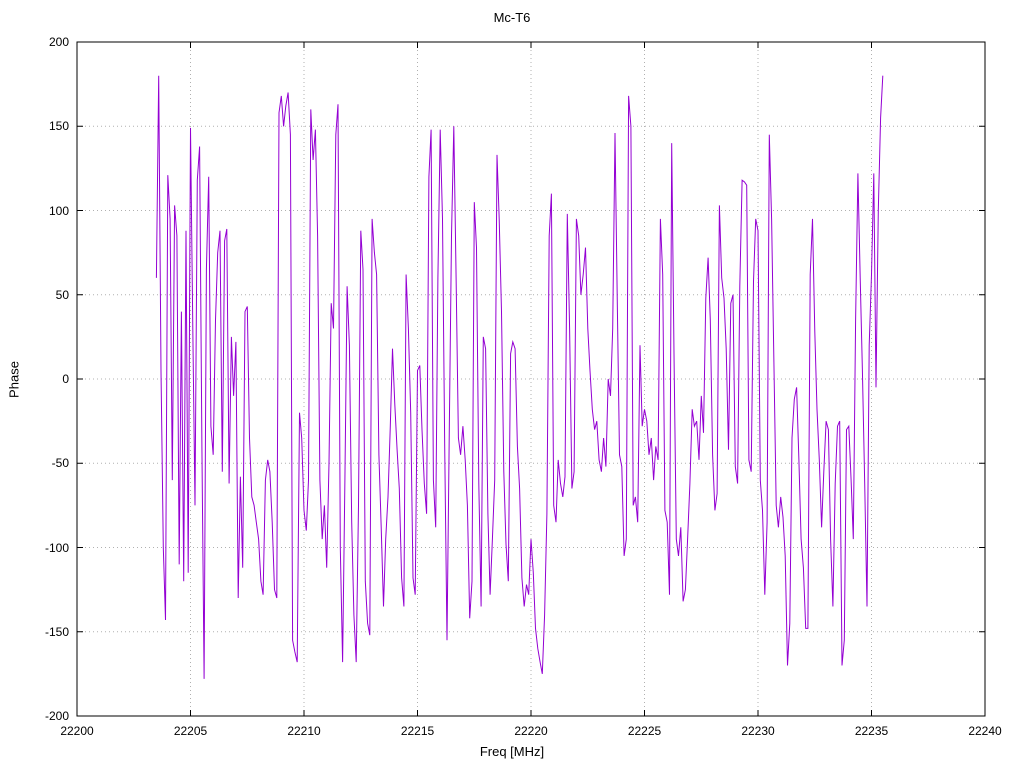 The image size is (1024, 768). Describe the element at coordinates (58, 210) in the screenshot. I see `y-tick-label: 100` at that location.